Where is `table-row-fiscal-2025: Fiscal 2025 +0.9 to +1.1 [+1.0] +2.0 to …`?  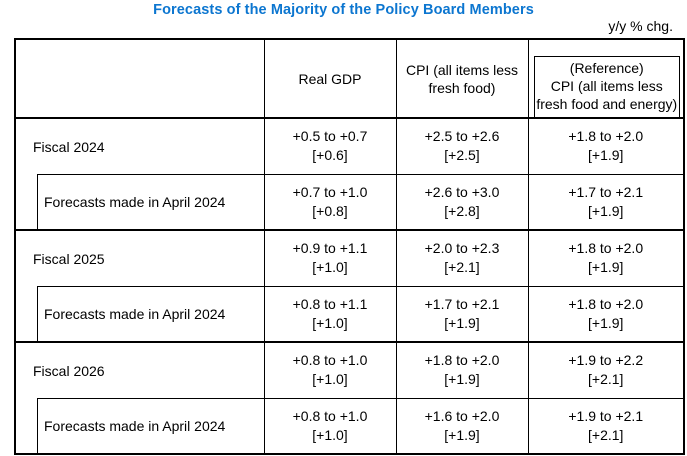
table-row-fiscal-2025: Fiscal 2025 +0.9 to +1.1 [+1.0] +2.0 to … is located at coordinates (349, 258).